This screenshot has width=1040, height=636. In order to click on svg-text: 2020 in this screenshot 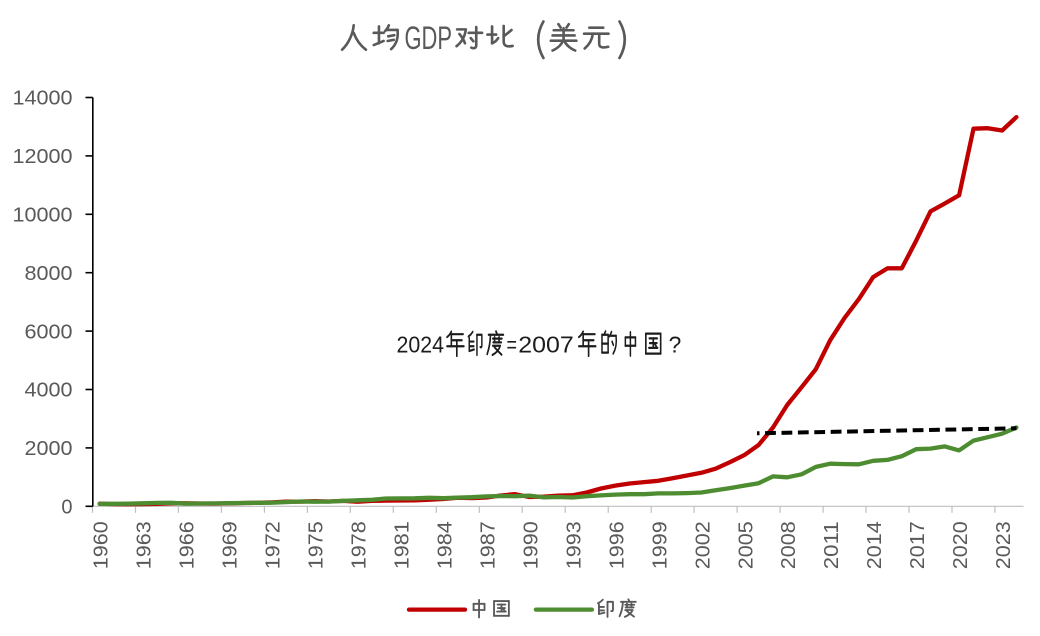, I will do `click(961, 545)`.